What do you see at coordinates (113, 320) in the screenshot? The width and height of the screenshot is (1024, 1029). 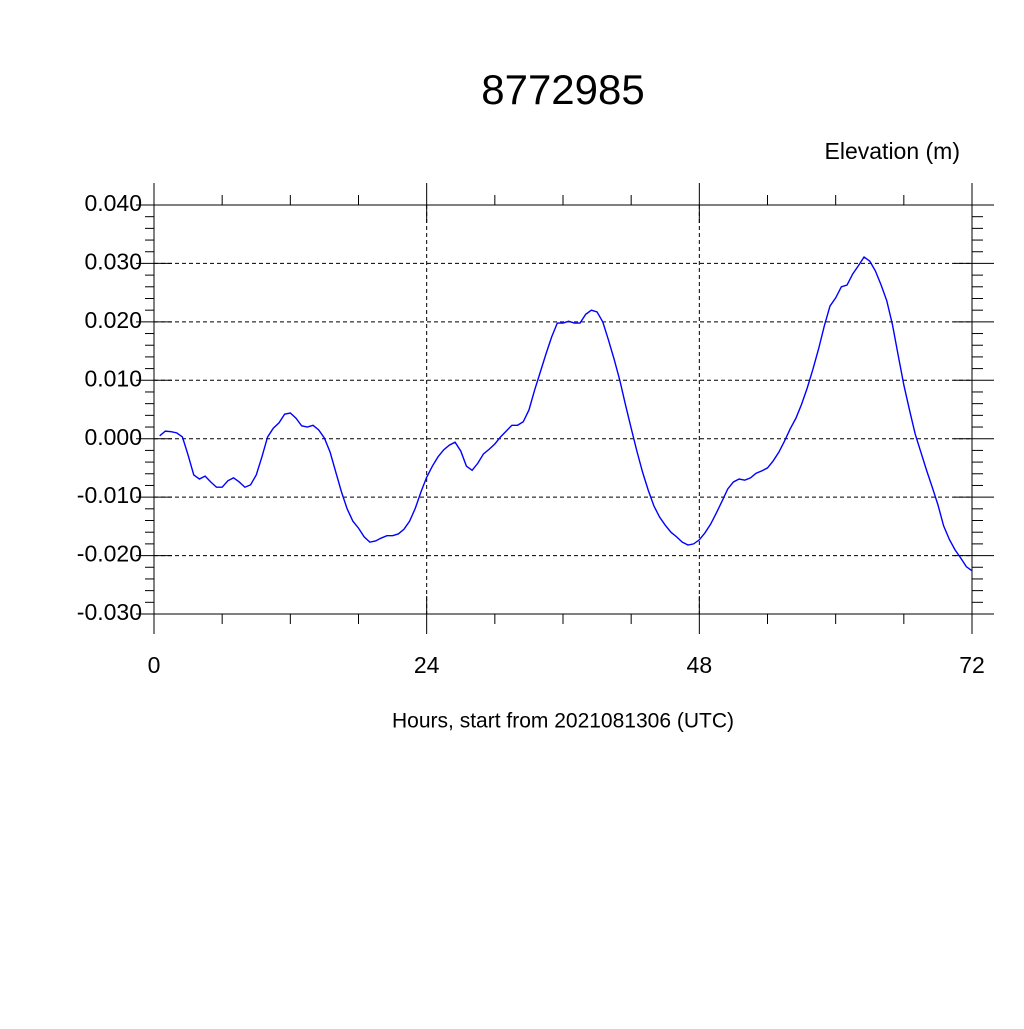 I see `y-tick-label: 0.020` at bounding box center [113, 320].